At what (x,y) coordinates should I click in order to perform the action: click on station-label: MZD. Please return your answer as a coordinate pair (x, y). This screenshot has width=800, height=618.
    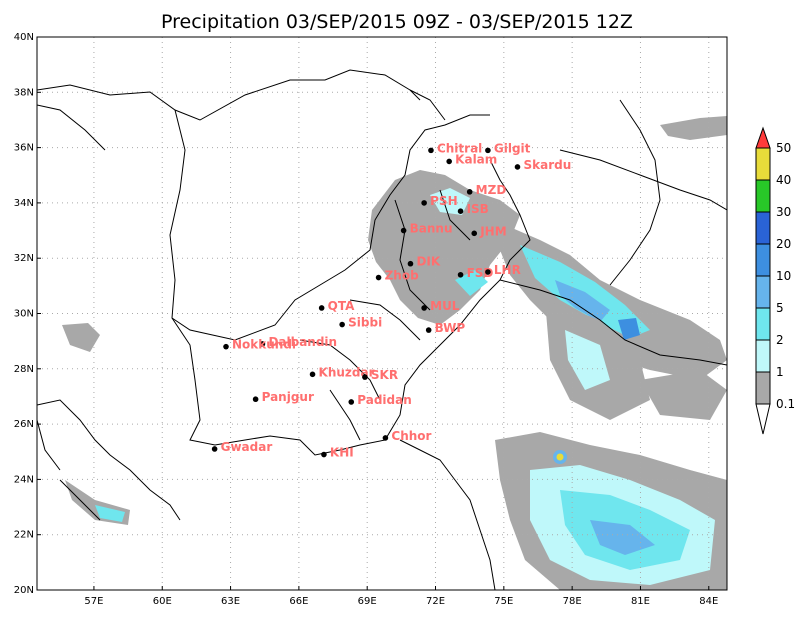
    Looking at the image, I should click on (491, 190).